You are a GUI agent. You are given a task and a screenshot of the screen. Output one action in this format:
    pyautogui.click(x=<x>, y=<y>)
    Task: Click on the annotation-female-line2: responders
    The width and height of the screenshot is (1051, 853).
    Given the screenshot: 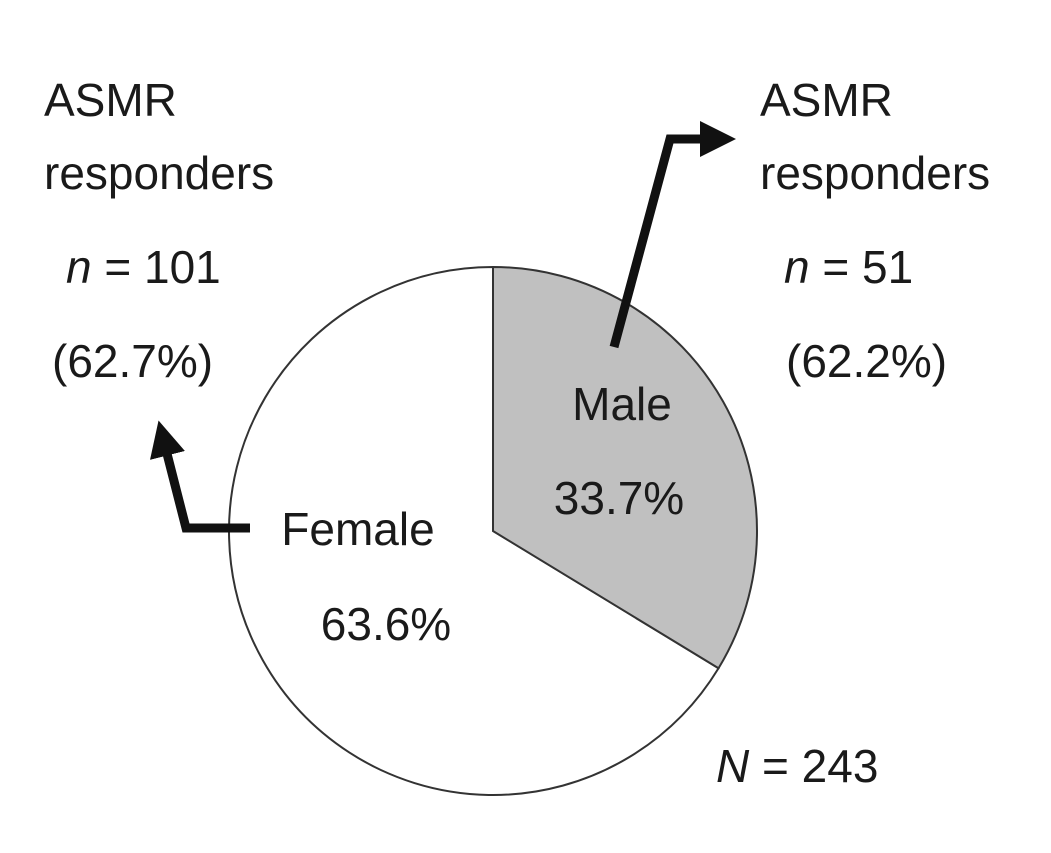 What is the action you would take?
    pyautogui.click(x=159, y=173)
    